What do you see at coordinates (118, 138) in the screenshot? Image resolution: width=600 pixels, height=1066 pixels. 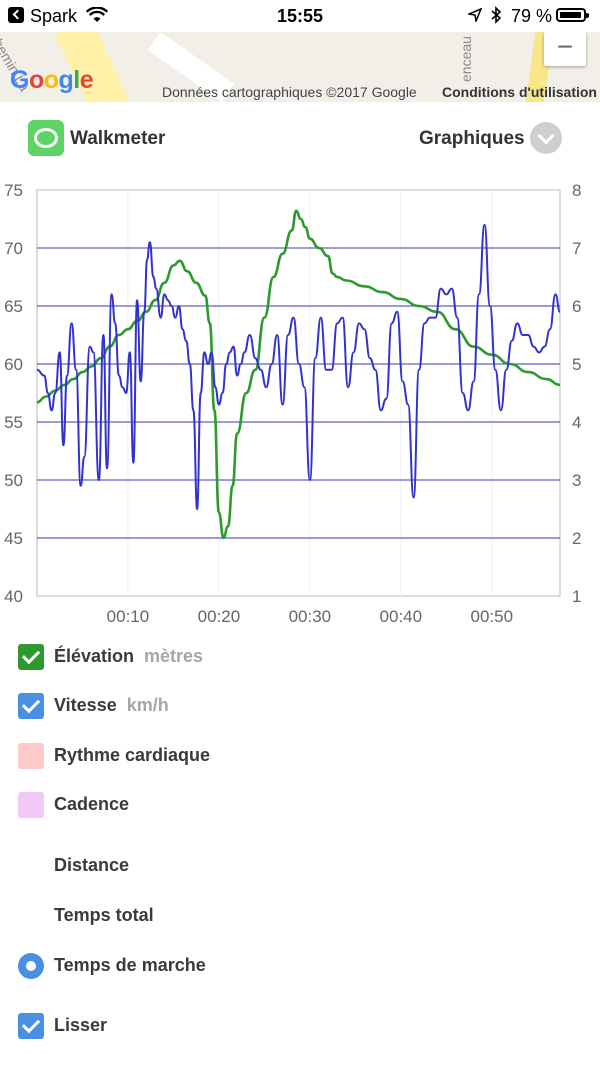 I see `app-title: Walkmeter` at bounding box center [118, 138].